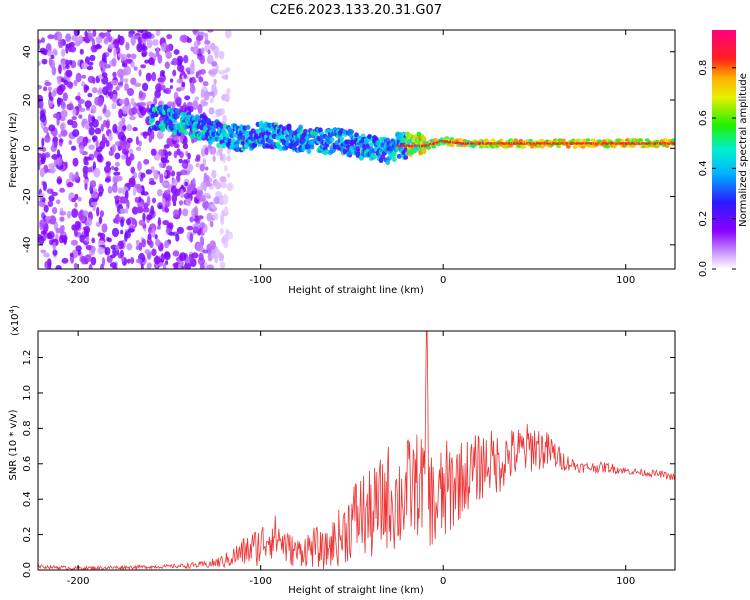  What do you see at coordinates (443, 280) in the screenshot?
I see `x-tick-label: 0` at bounding box center [443, 280].